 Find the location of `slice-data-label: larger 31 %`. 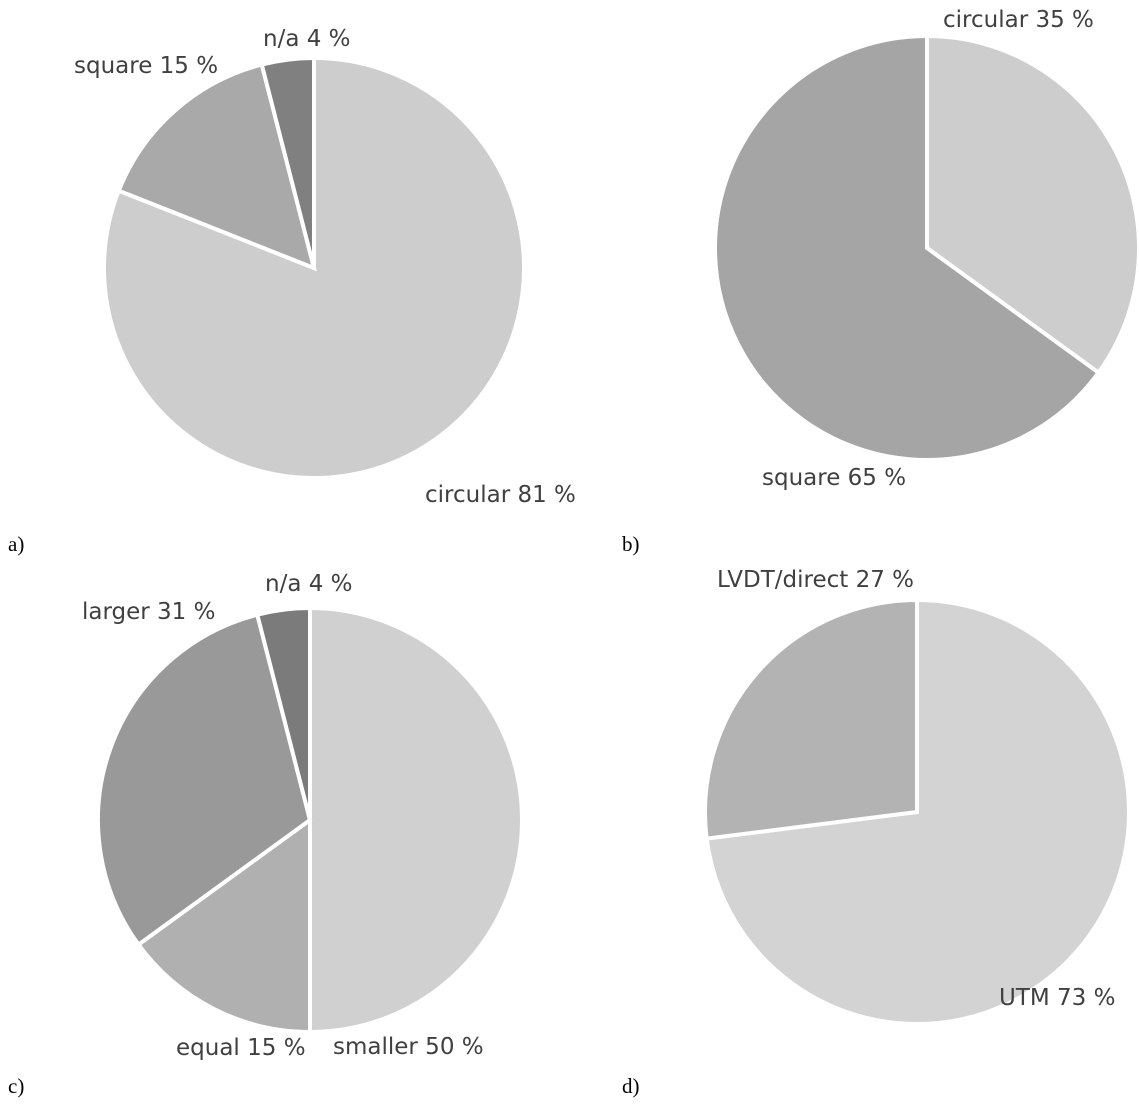

slice-data-label: larger 31 % is located at coordinates (149, 612).